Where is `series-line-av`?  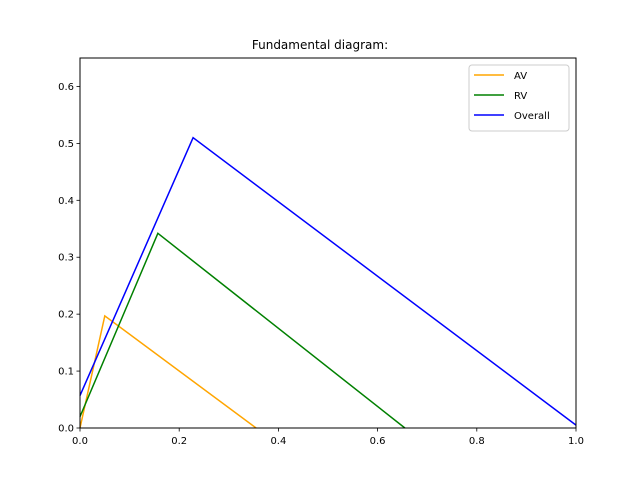 series-line-av is located at coordinates (168, 371).